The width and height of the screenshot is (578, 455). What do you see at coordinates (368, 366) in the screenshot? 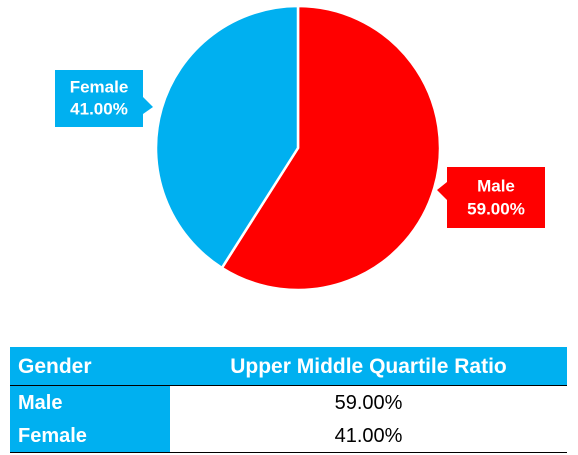
I see `header-cell: Upper Middle Quartile Ratio` at bounding box center [368, 366].